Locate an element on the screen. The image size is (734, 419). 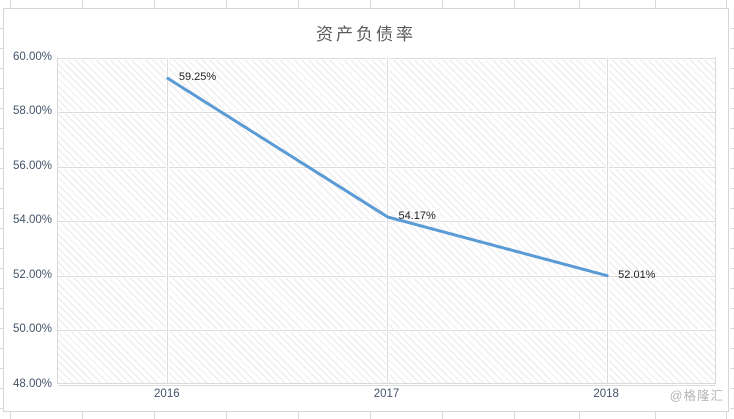
y-axis-tick-label: 52.00% is located at coordinates (32, 274).